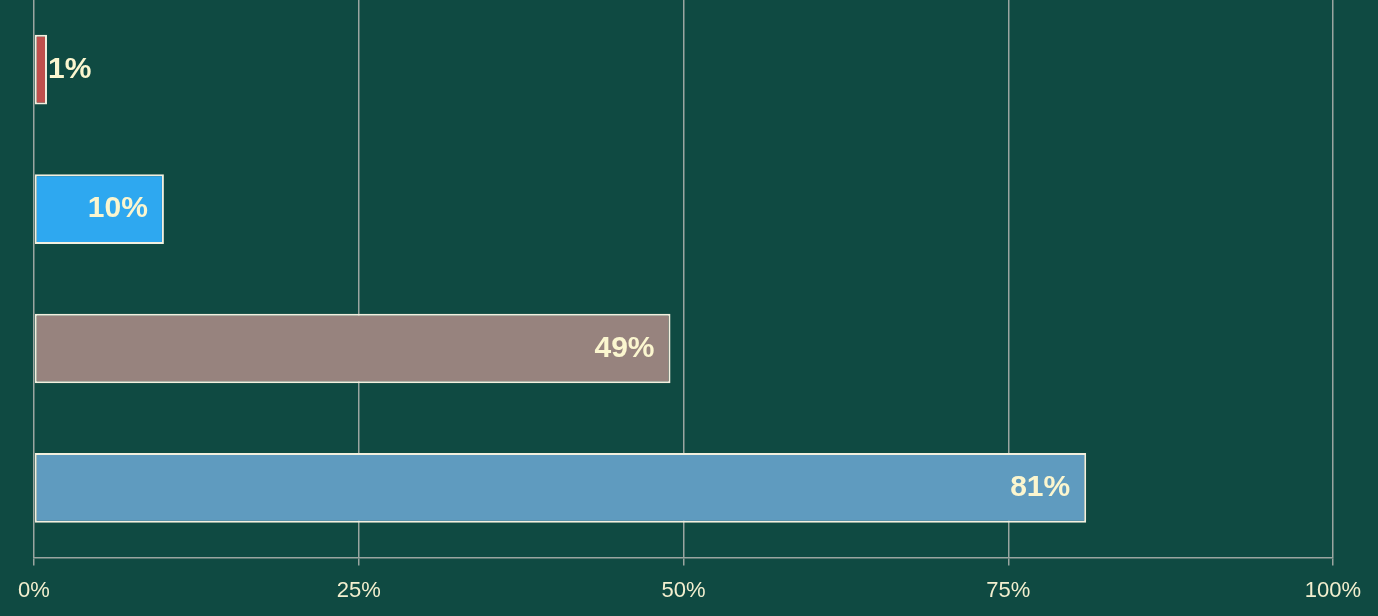 The image size is (1378, 616). I want to click on x-tick-label: 50%, so click(683, 589).